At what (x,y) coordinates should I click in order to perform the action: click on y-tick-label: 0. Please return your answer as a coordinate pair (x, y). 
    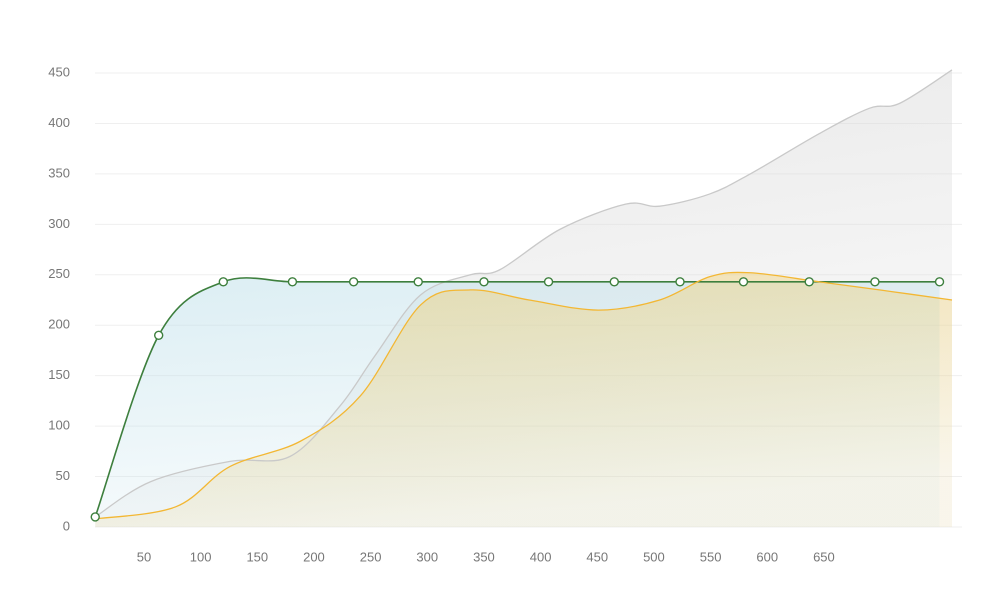
    Looking at the image, I should click on (66, 525).